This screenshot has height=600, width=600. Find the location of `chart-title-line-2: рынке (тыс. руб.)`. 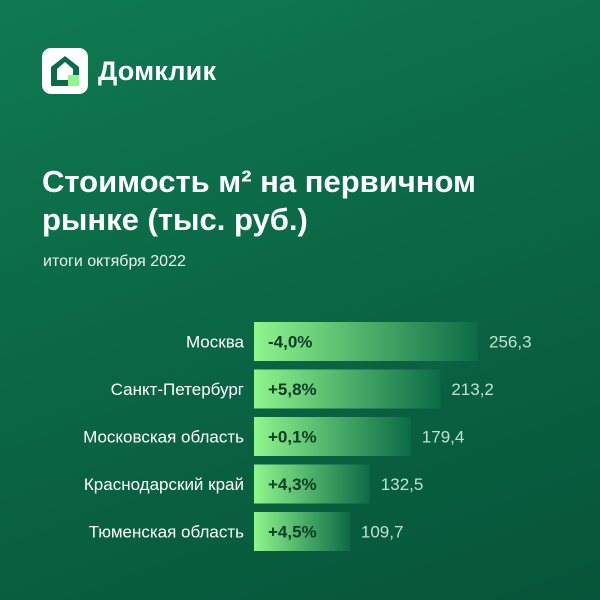

chart-title-line-2: рынке (тыс. руб.) is located at coordinates (175, 219).